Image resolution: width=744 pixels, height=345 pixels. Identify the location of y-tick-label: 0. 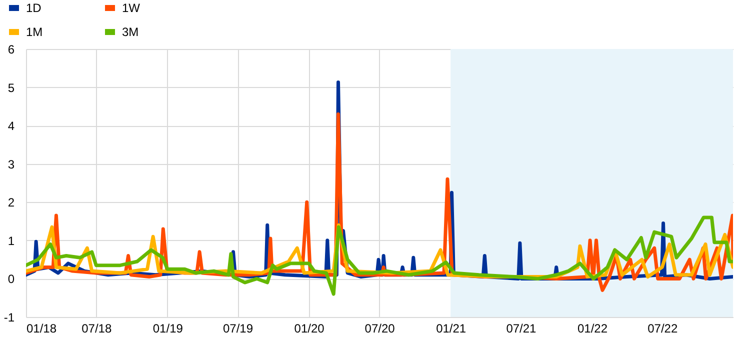
(11, 279).